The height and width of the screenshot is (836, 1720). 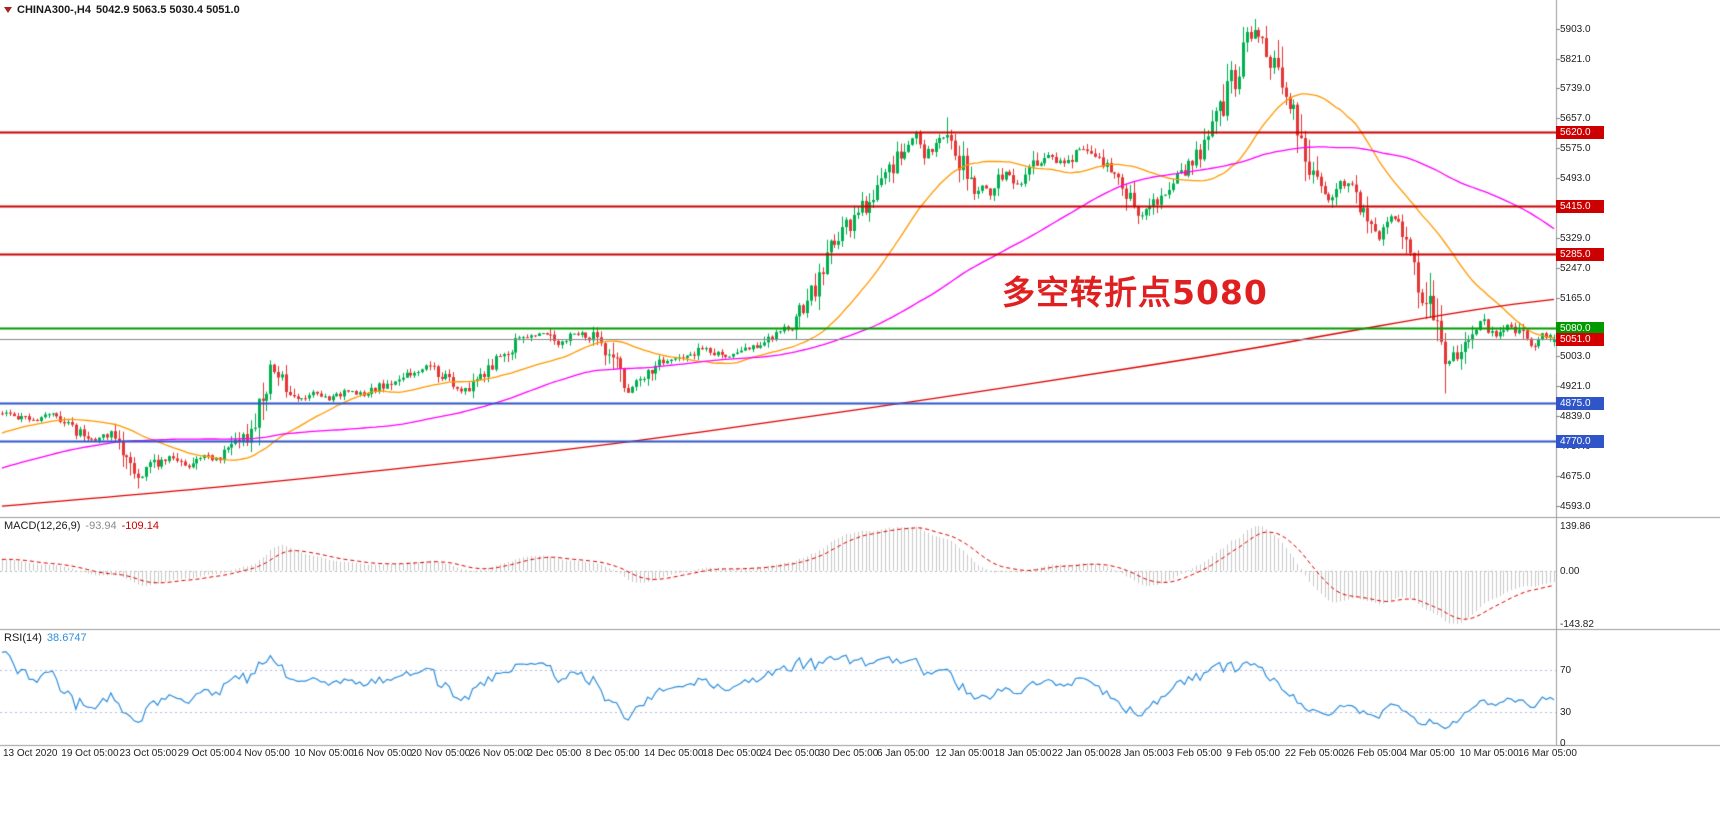 What do you see at coordinates (42, 526) in the screenshot?
I see `macd-name: MACD(12,26,9)` at bounding box center [42, 526].